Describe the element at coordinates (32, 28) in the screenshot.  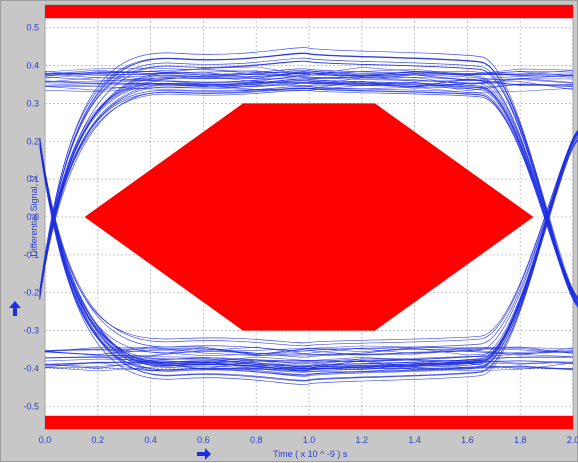
I see `y-tick-label: 0.5` at that location.